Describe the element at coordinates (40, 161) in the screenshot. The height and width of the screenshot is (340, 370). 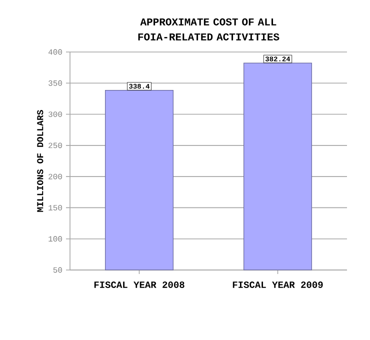
I see `y-axis-title: MILLIONS OF DOLLARS` at that location.